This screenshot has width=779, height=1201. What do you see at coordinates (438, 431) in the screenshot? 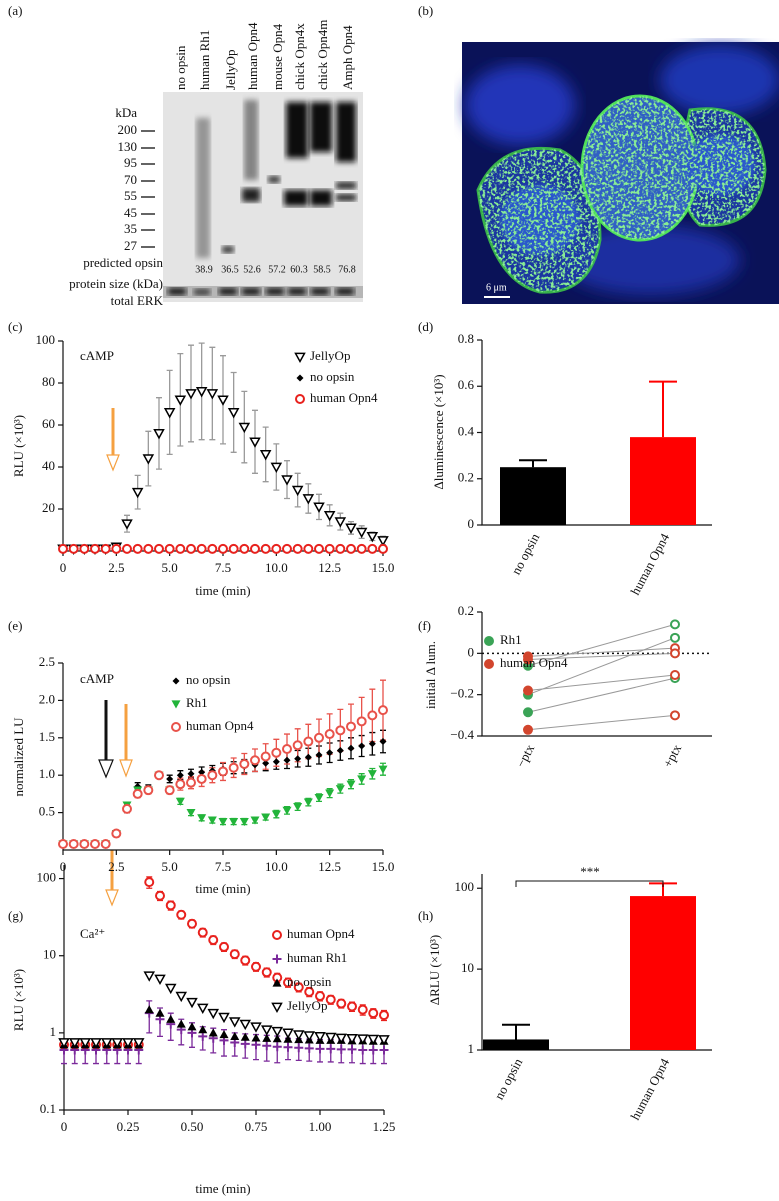
I see `y-axis-title: Δluminescence (×10³)` at bounding box center [438, 431].